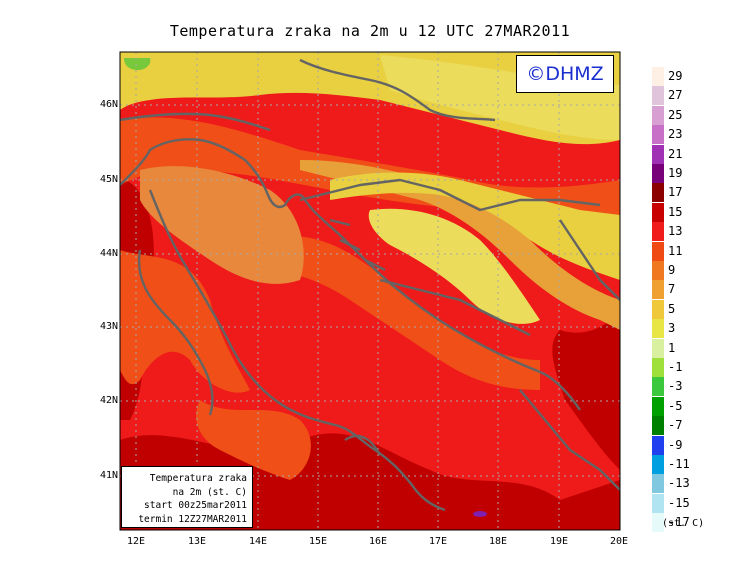 This screenshot has width=740, height=582. Describe the element at coordinates (679, 483) in the screenshot. I see `colorbar-label: -13` at that location.